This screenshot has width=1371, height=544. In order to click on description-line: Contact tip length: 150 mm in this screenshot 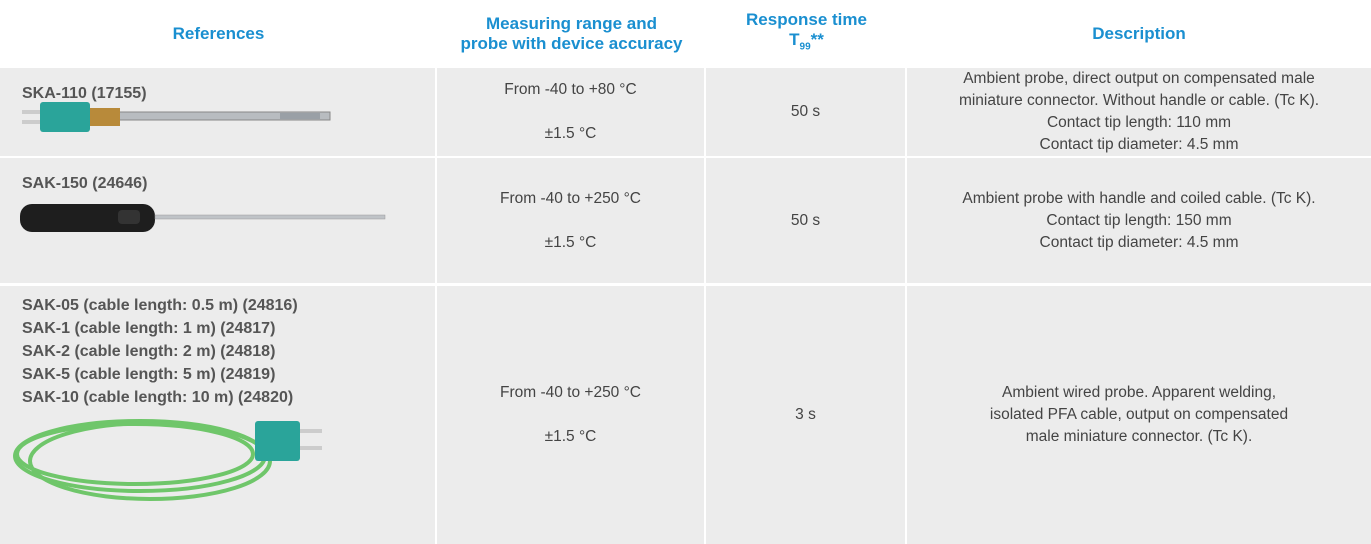, I will do `click(1139, 220)`.